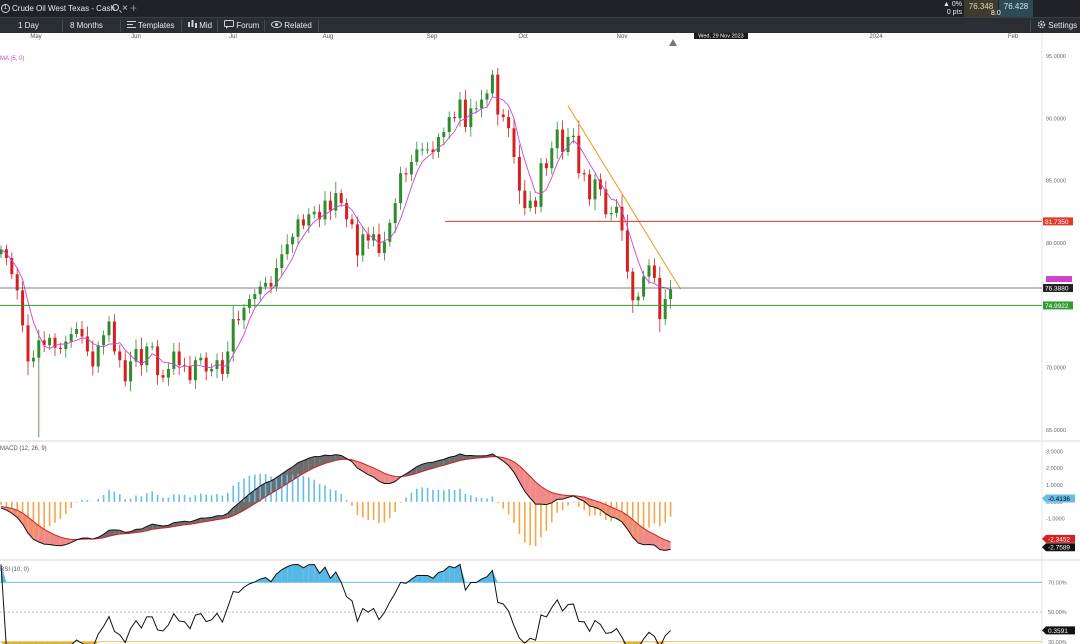 This screenshot has width=1080, height=644. I want to click on last-price-tag-label: 76.3880, so click(1057, 289).